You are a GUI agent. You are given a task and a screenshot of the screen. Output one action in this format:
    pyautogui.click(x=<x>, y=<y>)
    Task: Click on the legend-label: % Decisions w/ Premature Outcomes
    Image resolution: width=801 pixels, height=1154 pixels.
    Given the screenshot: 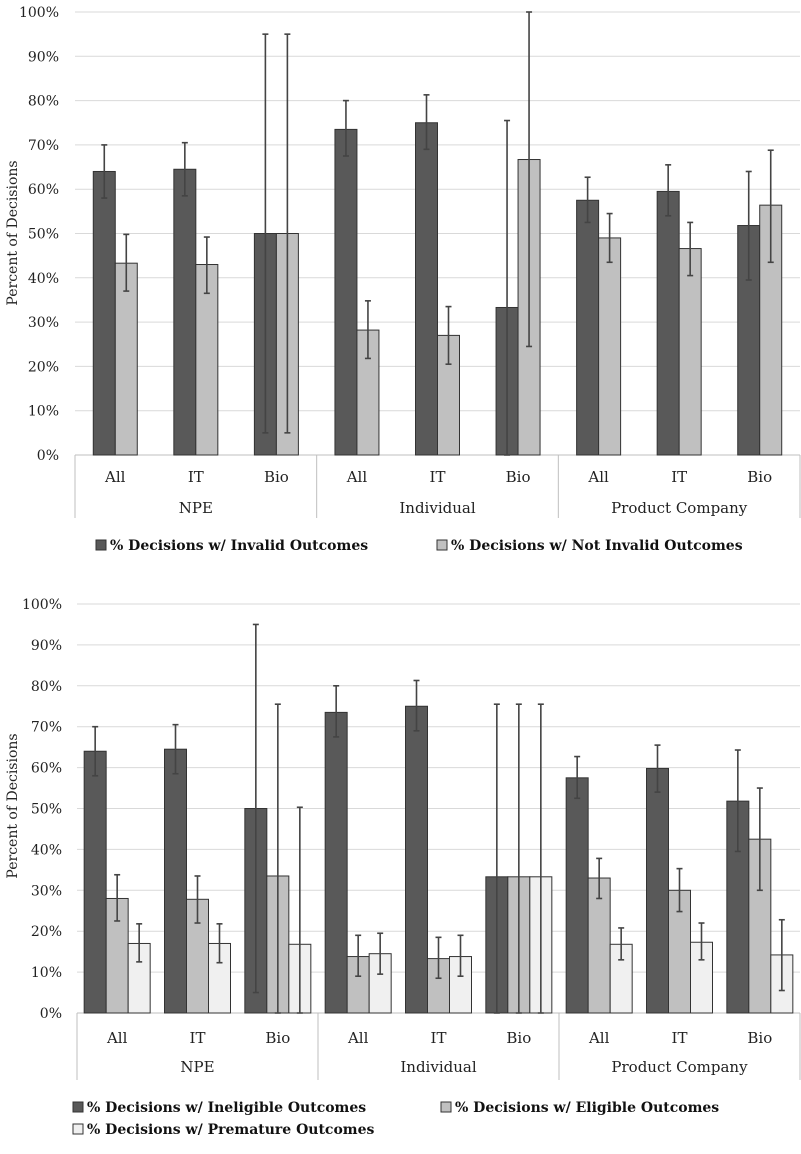 What is the action you would take?
    pyautogui.click(x=231, y=1130)
    